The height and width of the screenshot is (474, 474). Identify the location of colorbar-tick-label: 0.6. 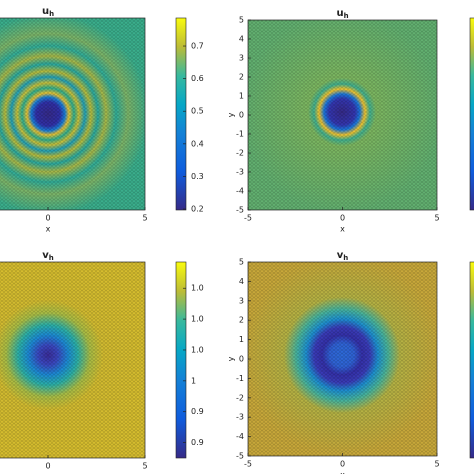
(197, 78).